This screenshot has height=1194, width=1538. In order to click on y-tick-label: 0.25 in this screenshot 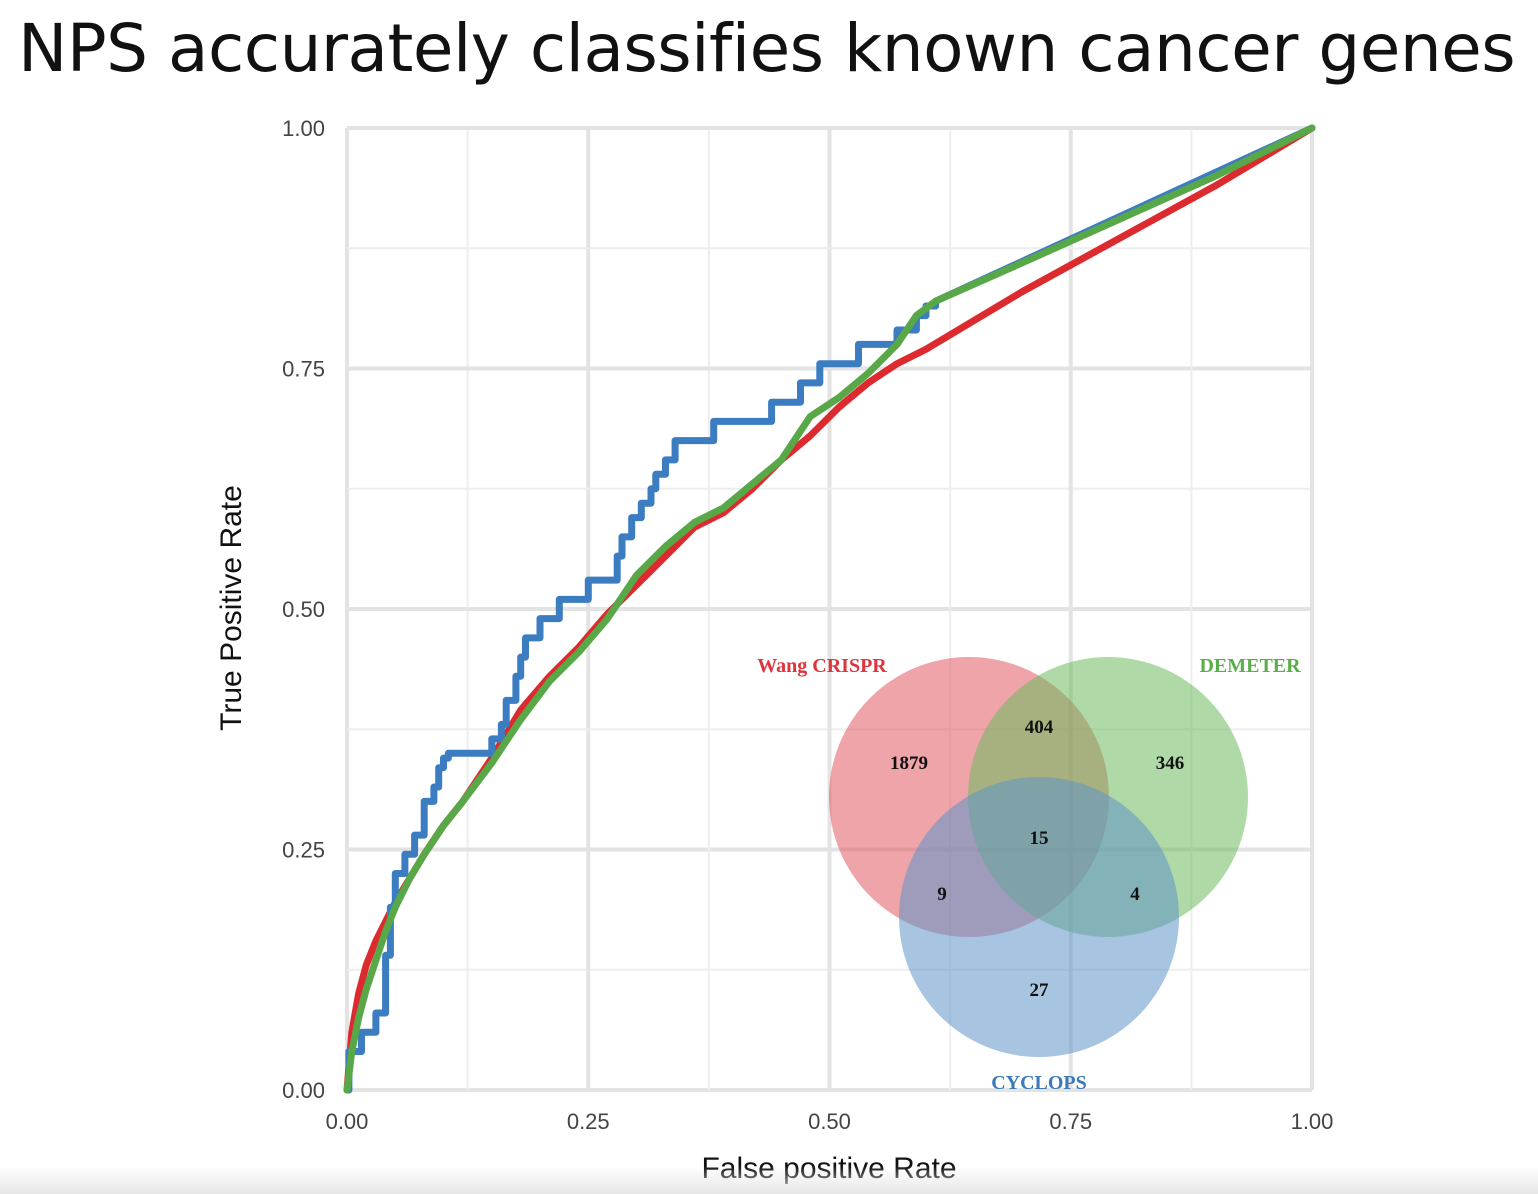, I will do `click(303, 850)`.